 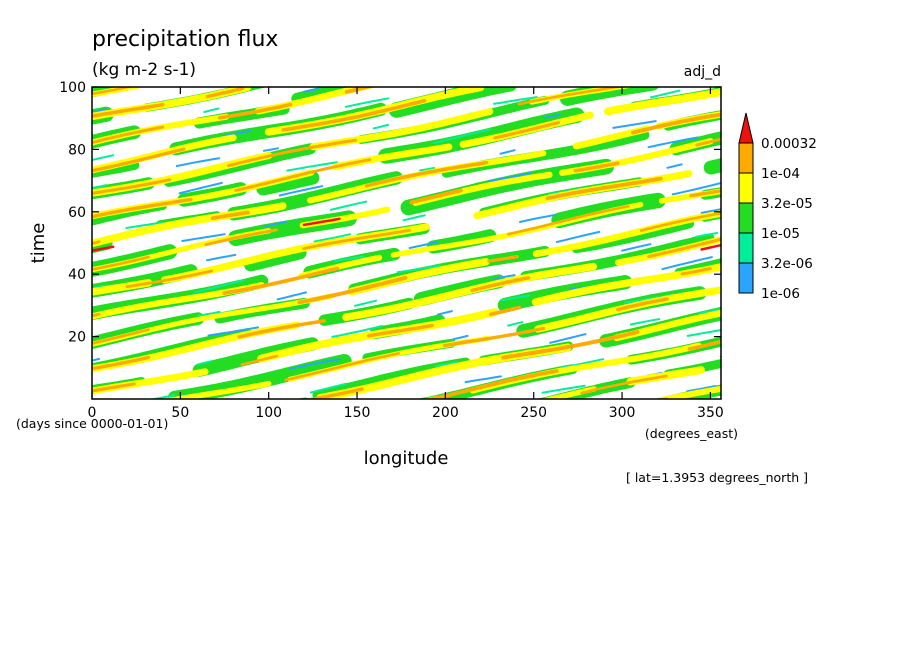 I want to click on x-tick-label: 0, so click(x=92, y=413).